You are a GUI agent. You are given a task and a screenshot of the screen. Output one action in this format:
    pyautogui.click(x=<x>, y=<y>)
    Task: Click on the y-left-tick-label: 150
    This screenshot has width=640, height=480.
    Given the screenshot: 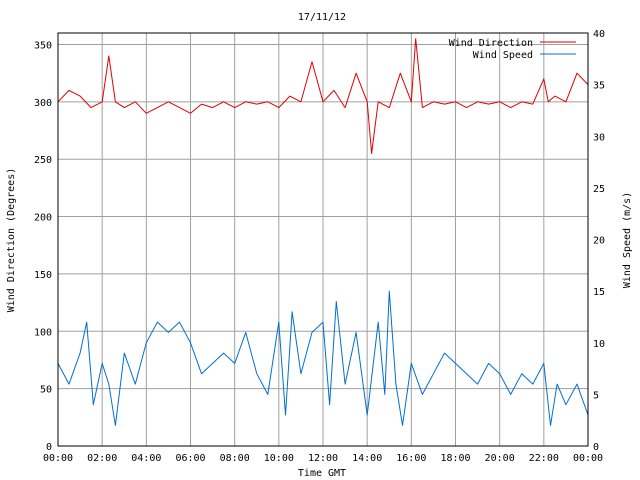 What is the action you would take?
    pyautogui.click(x=43, y=275)
    